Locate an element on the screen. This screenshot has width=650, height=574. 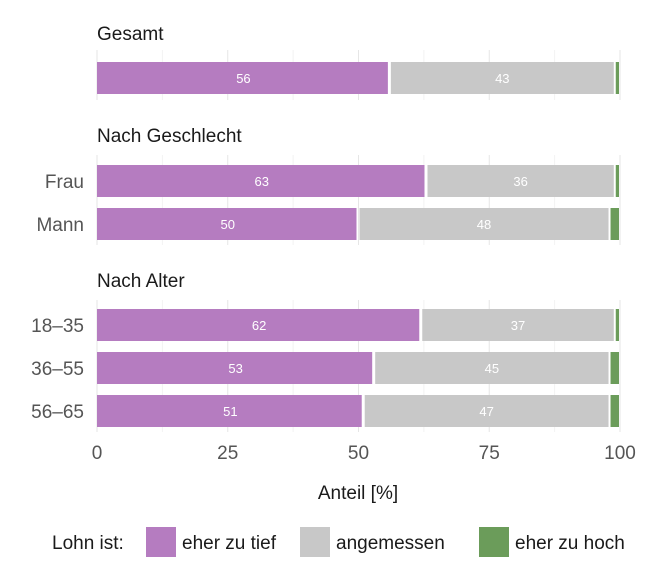
group-title: Nach Alter is located at coordinates (141, 281).